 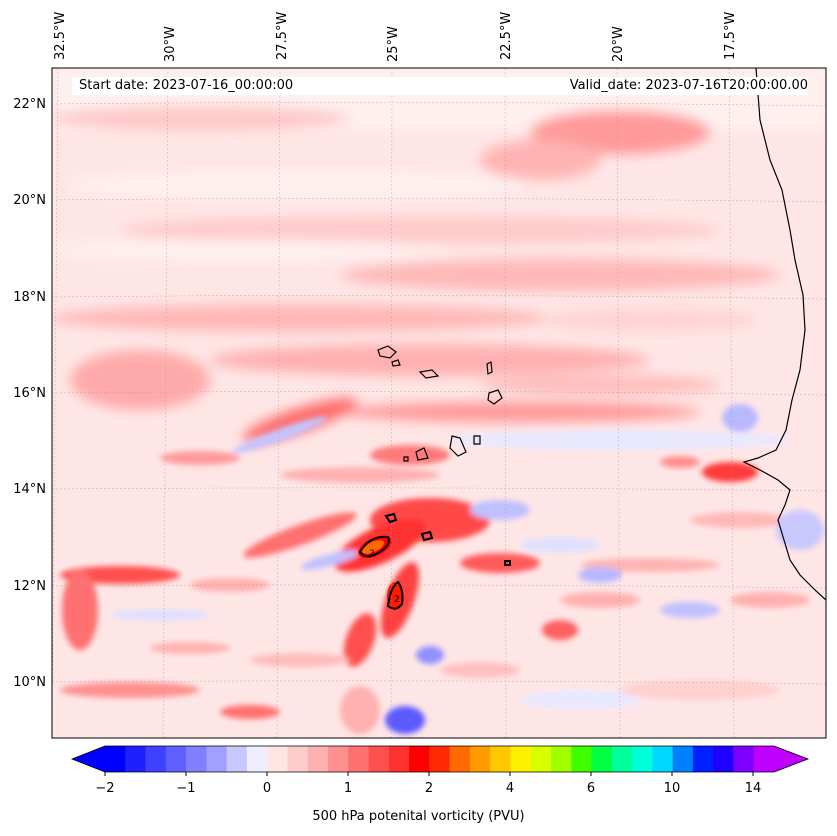 What do you see at coordinates (591, 788) in the screenshot?
I see `colorbar-tick: 6` at bounding box center [591, 788].